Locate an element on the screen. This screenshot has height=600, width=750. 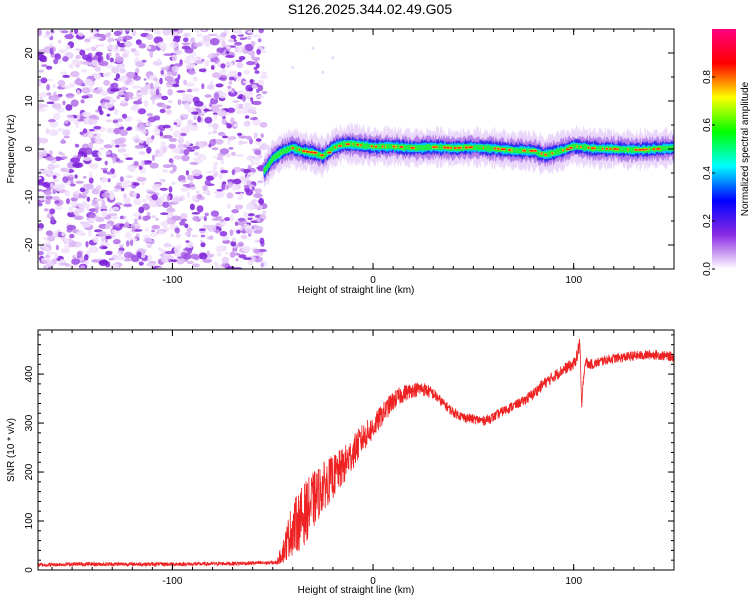
colorbar-tick-label: 0.8 is located at coordinates (707, 77).